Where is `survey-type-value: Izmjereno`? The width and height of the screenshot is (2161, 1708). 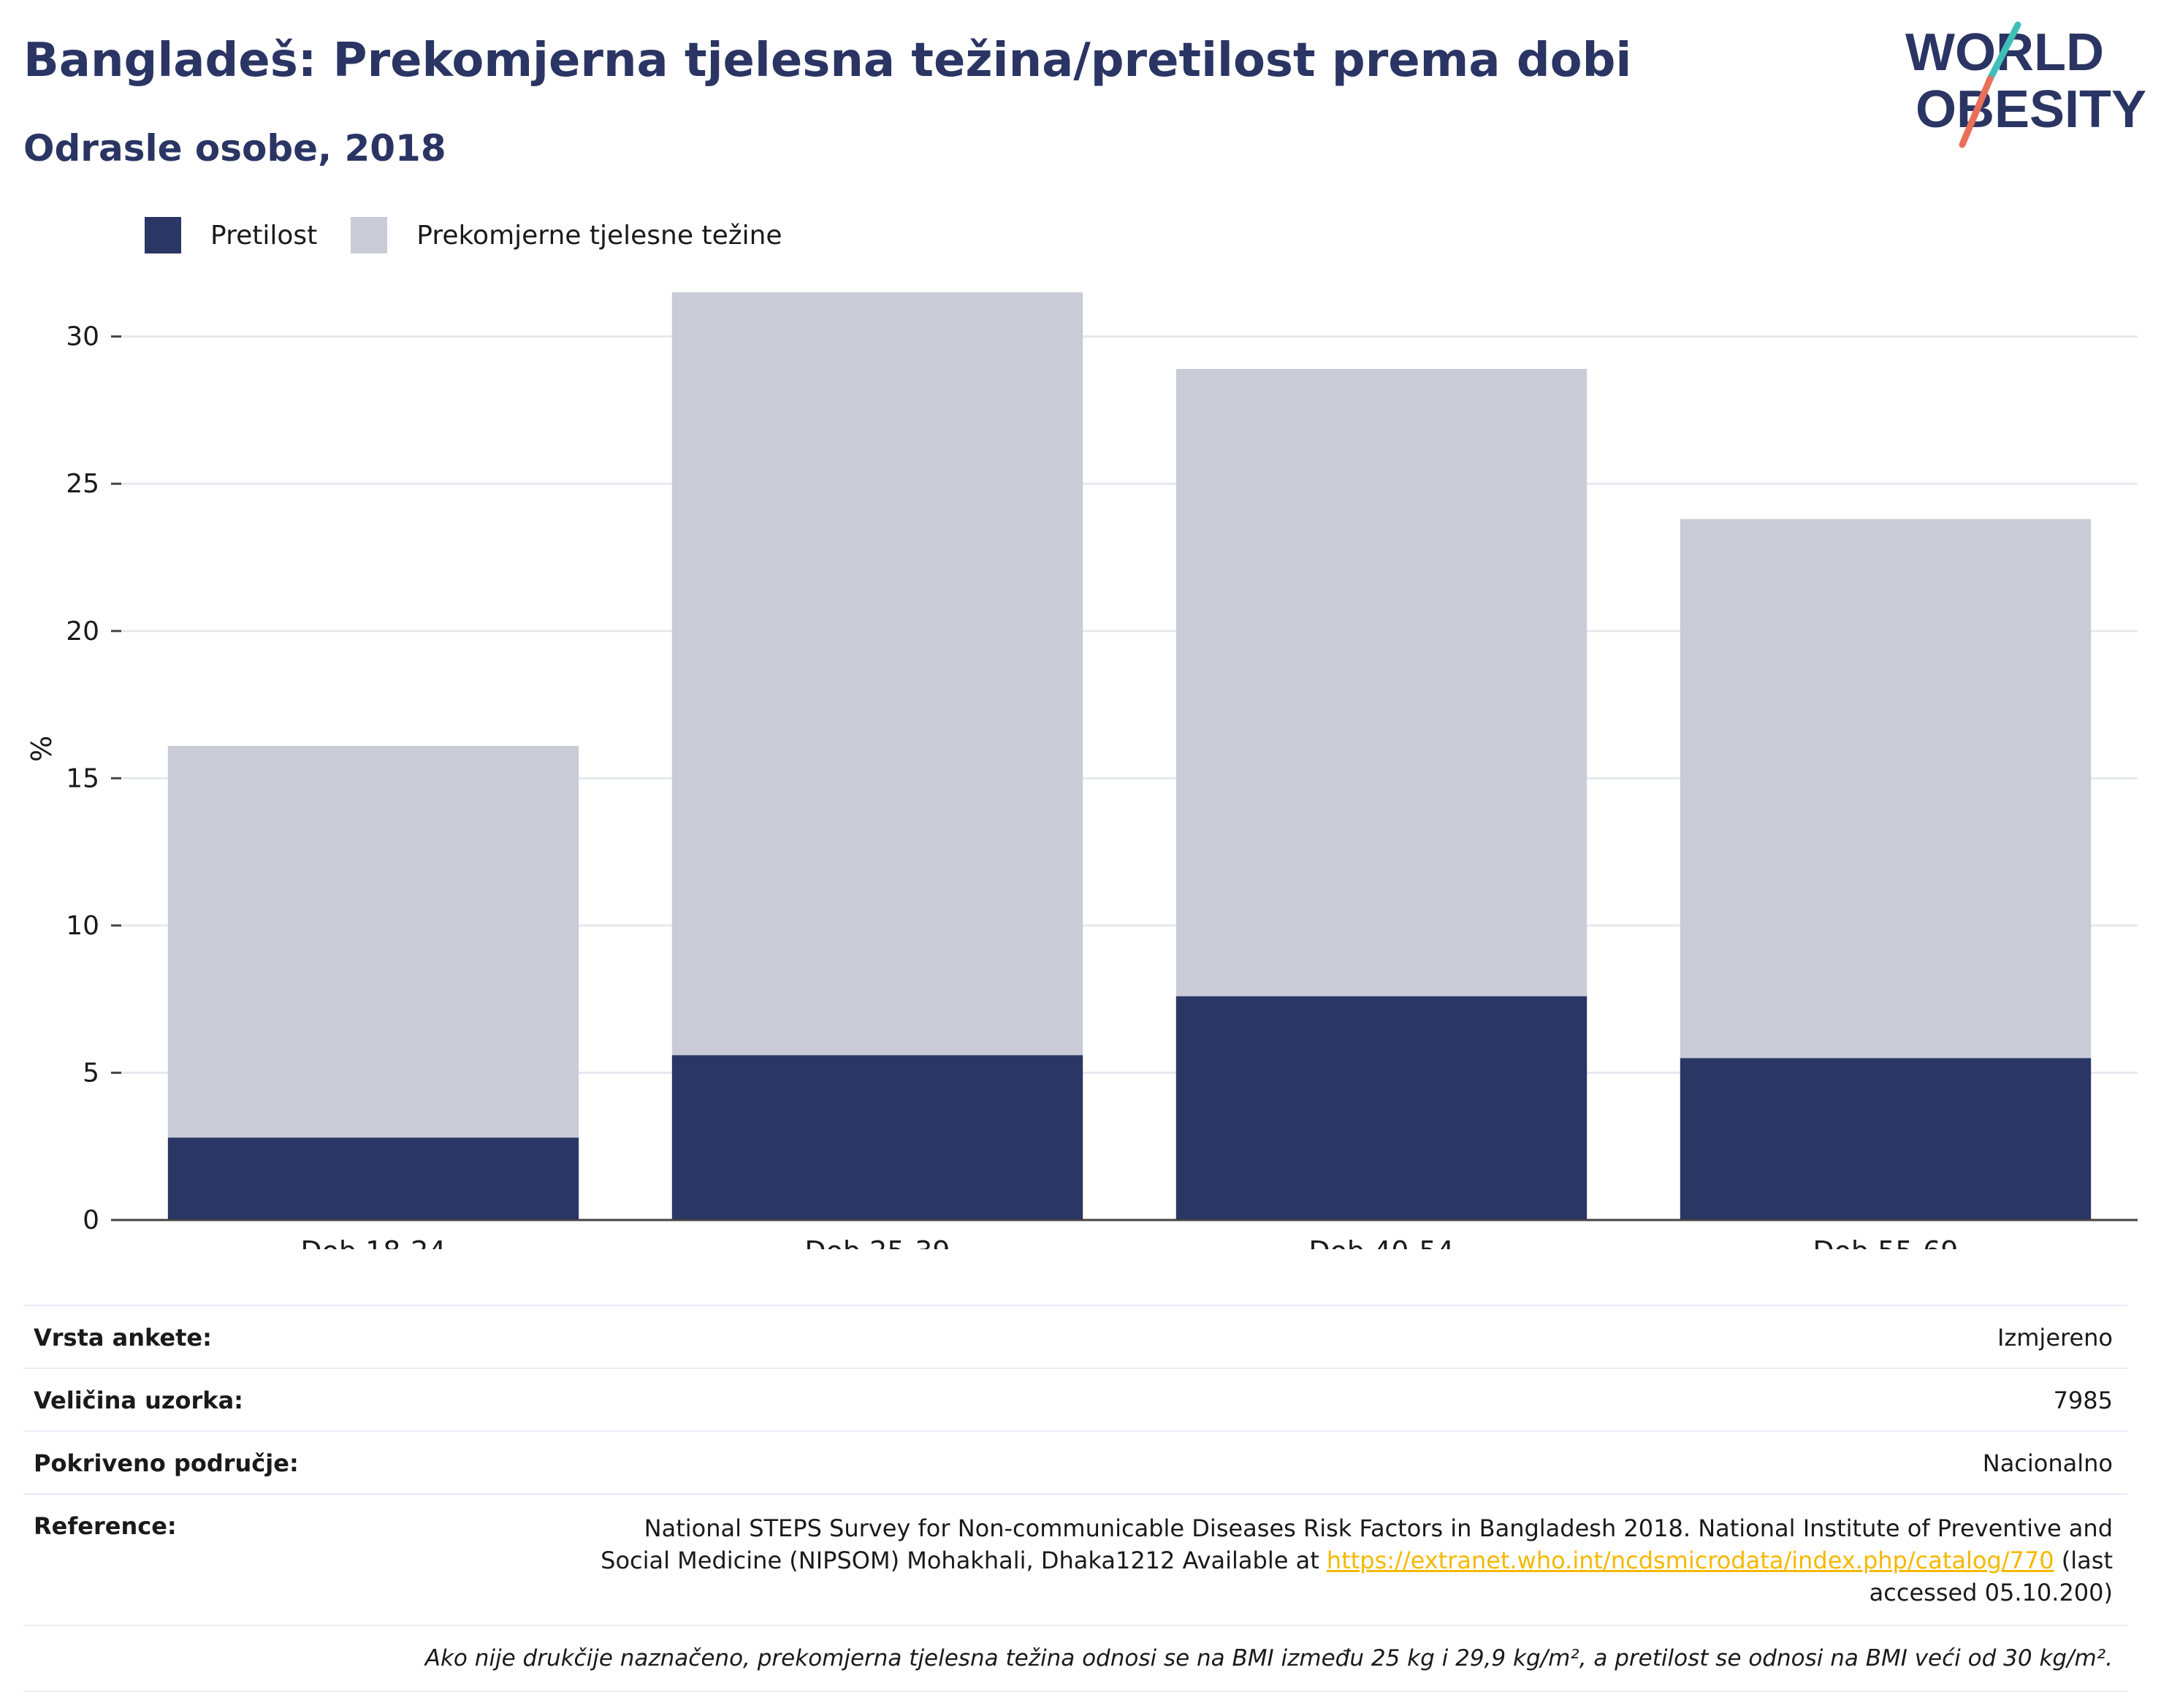
survey-type-value: Izmjereno is located at coordinates (2055, 1337).